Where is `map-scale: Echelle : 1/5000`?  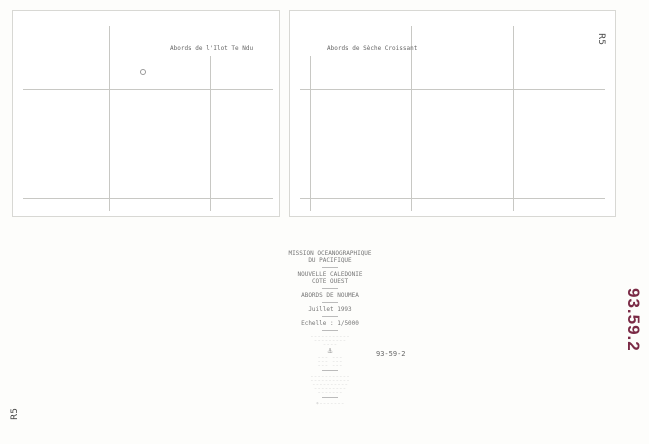
map-scale: Echelle : 1/5000 is located at coordinates (330, 323).